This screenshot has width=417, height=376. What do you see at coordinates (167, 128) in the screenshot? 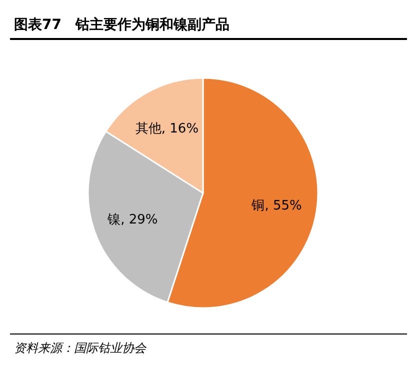
I see `slice-label: 其他, 16%` at bounding box center [167, 128].